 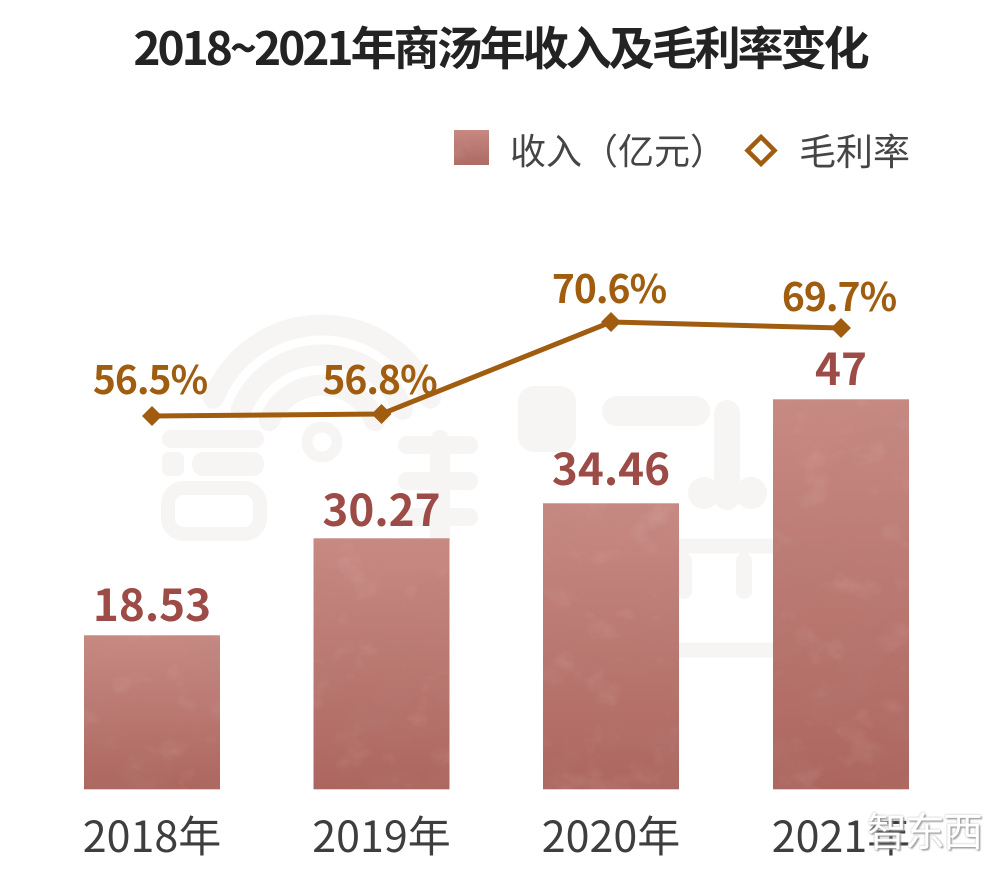 I want to click on legend-margin-label: 毛利率, so click(x=854, y=149).